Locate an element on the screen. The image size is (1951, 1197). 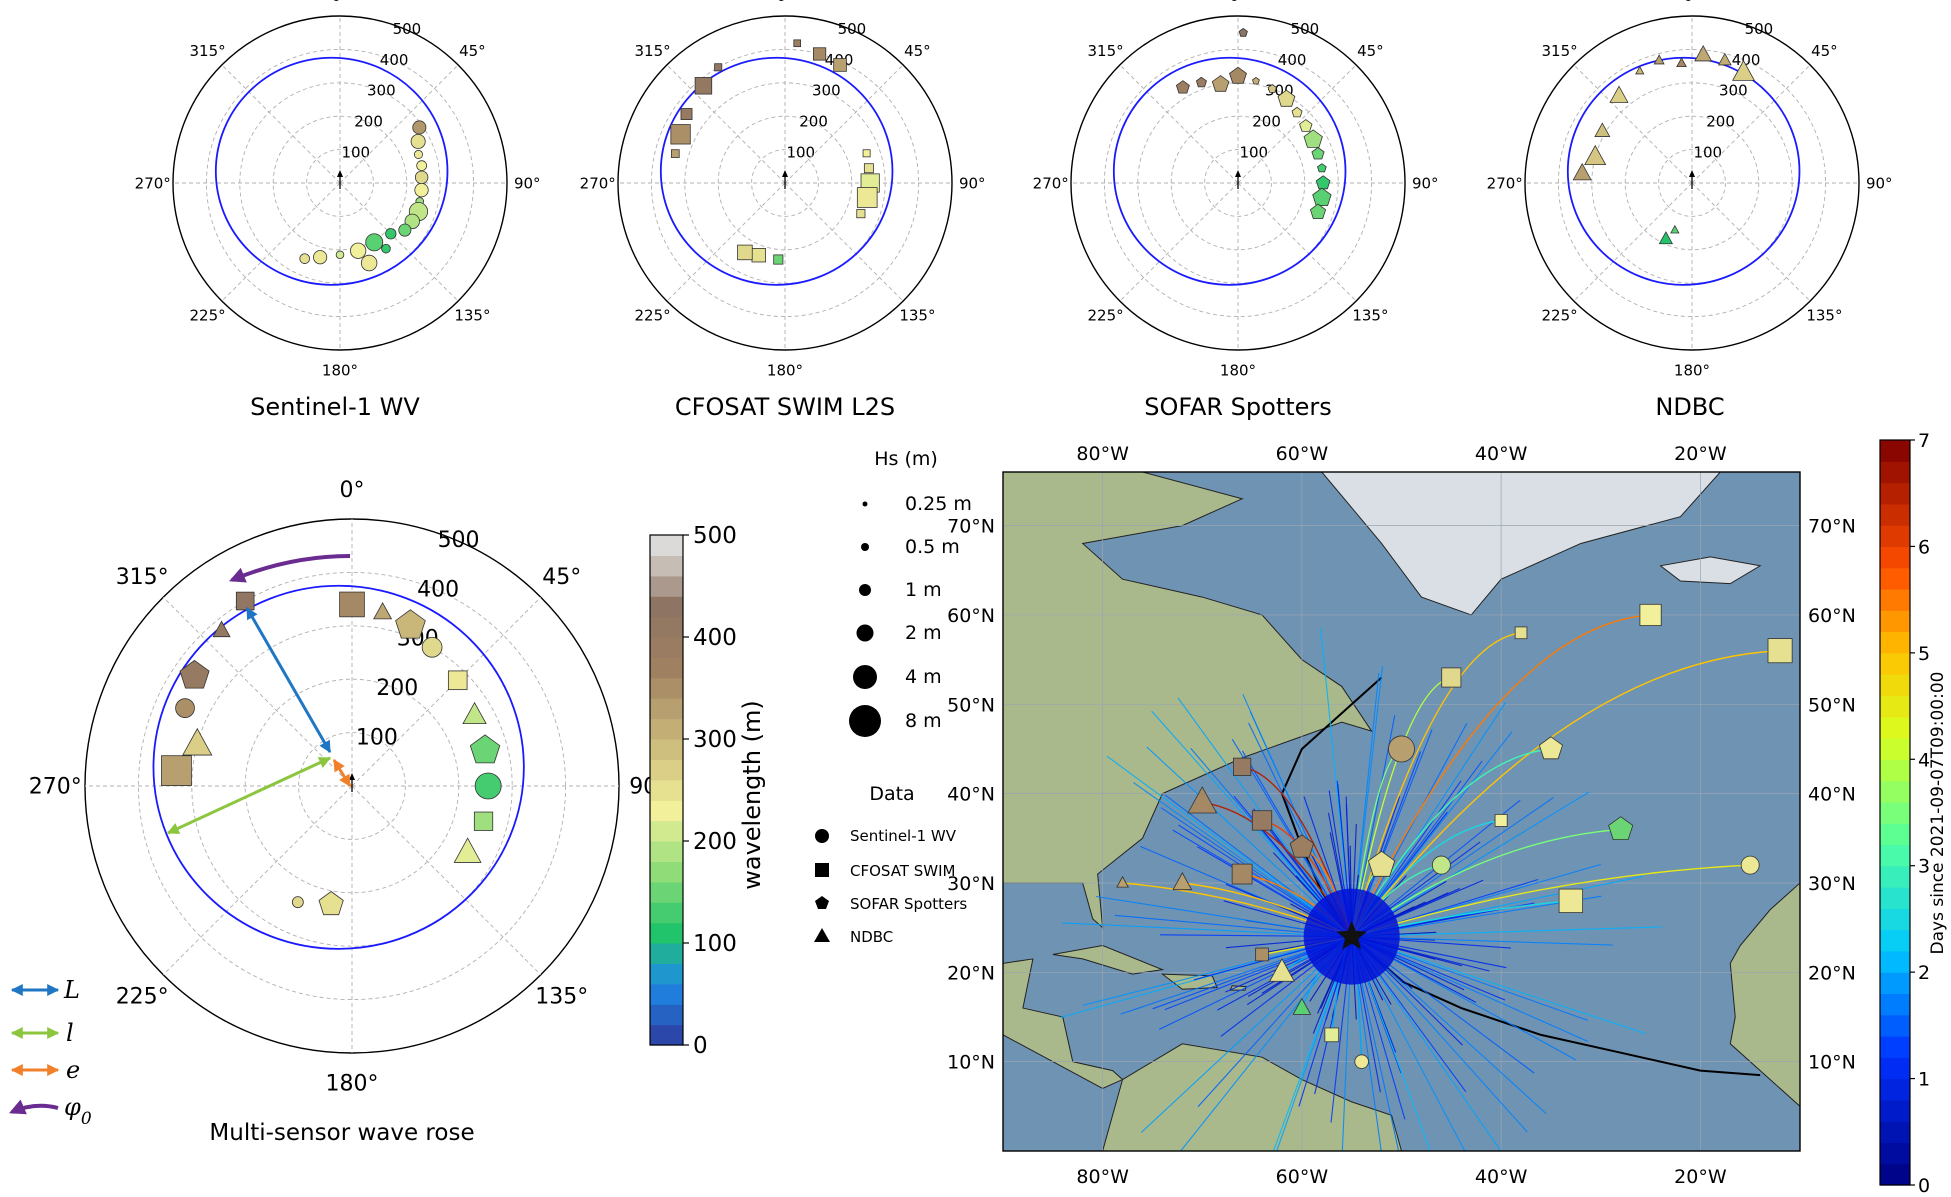
data-label-sofar: SOFAR Spotters is located at coordinates (908, 904).